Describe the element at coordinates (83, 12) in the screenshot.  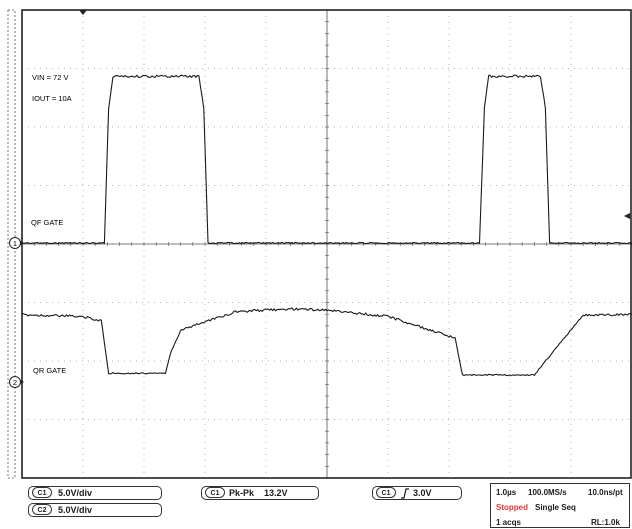
I see `trigger-position-icon` at that location.